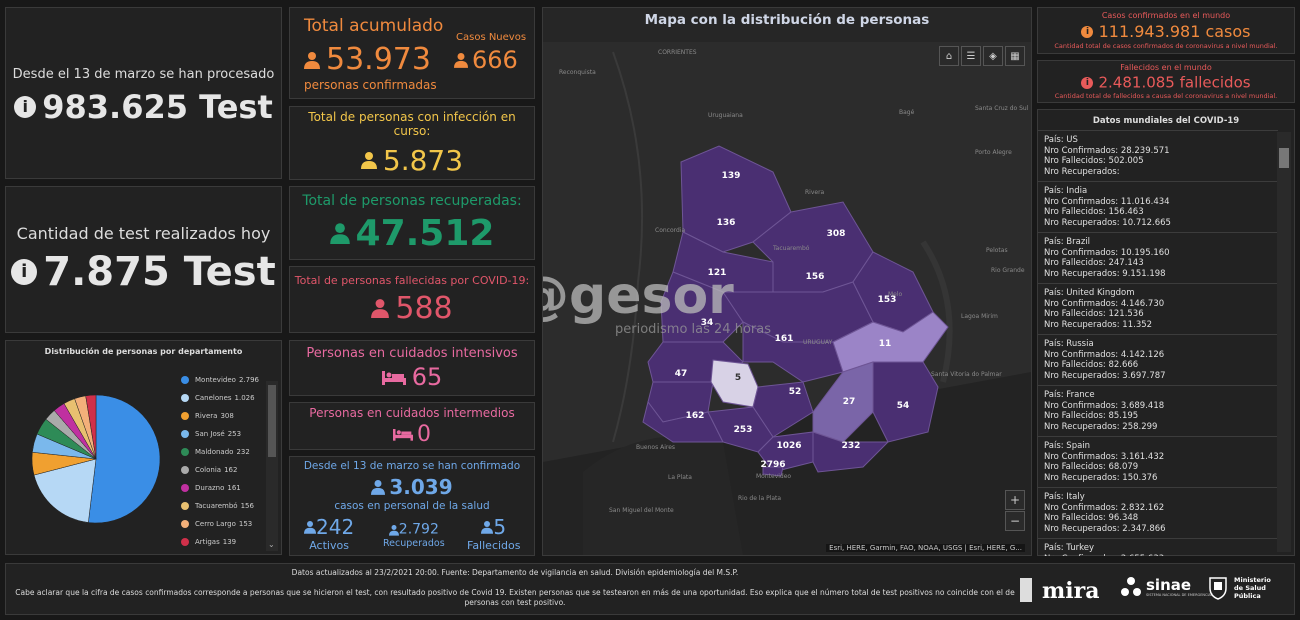 The height and width of the screenshot is (620, 1300). What do you see at coordinates (885, 344) in the screenshot?
I see `dept-value: 11` at bounding box center [885, 344].